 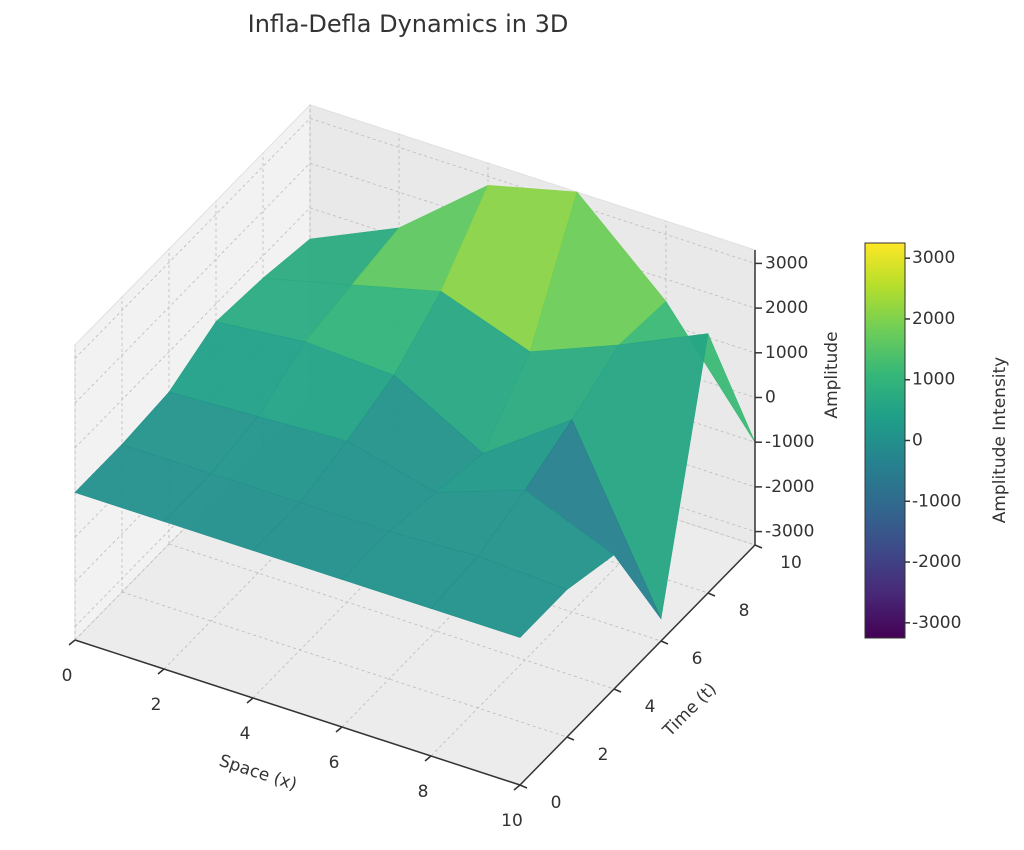 I want to click on x-tick-label: 6, so click(x=334, y=763).